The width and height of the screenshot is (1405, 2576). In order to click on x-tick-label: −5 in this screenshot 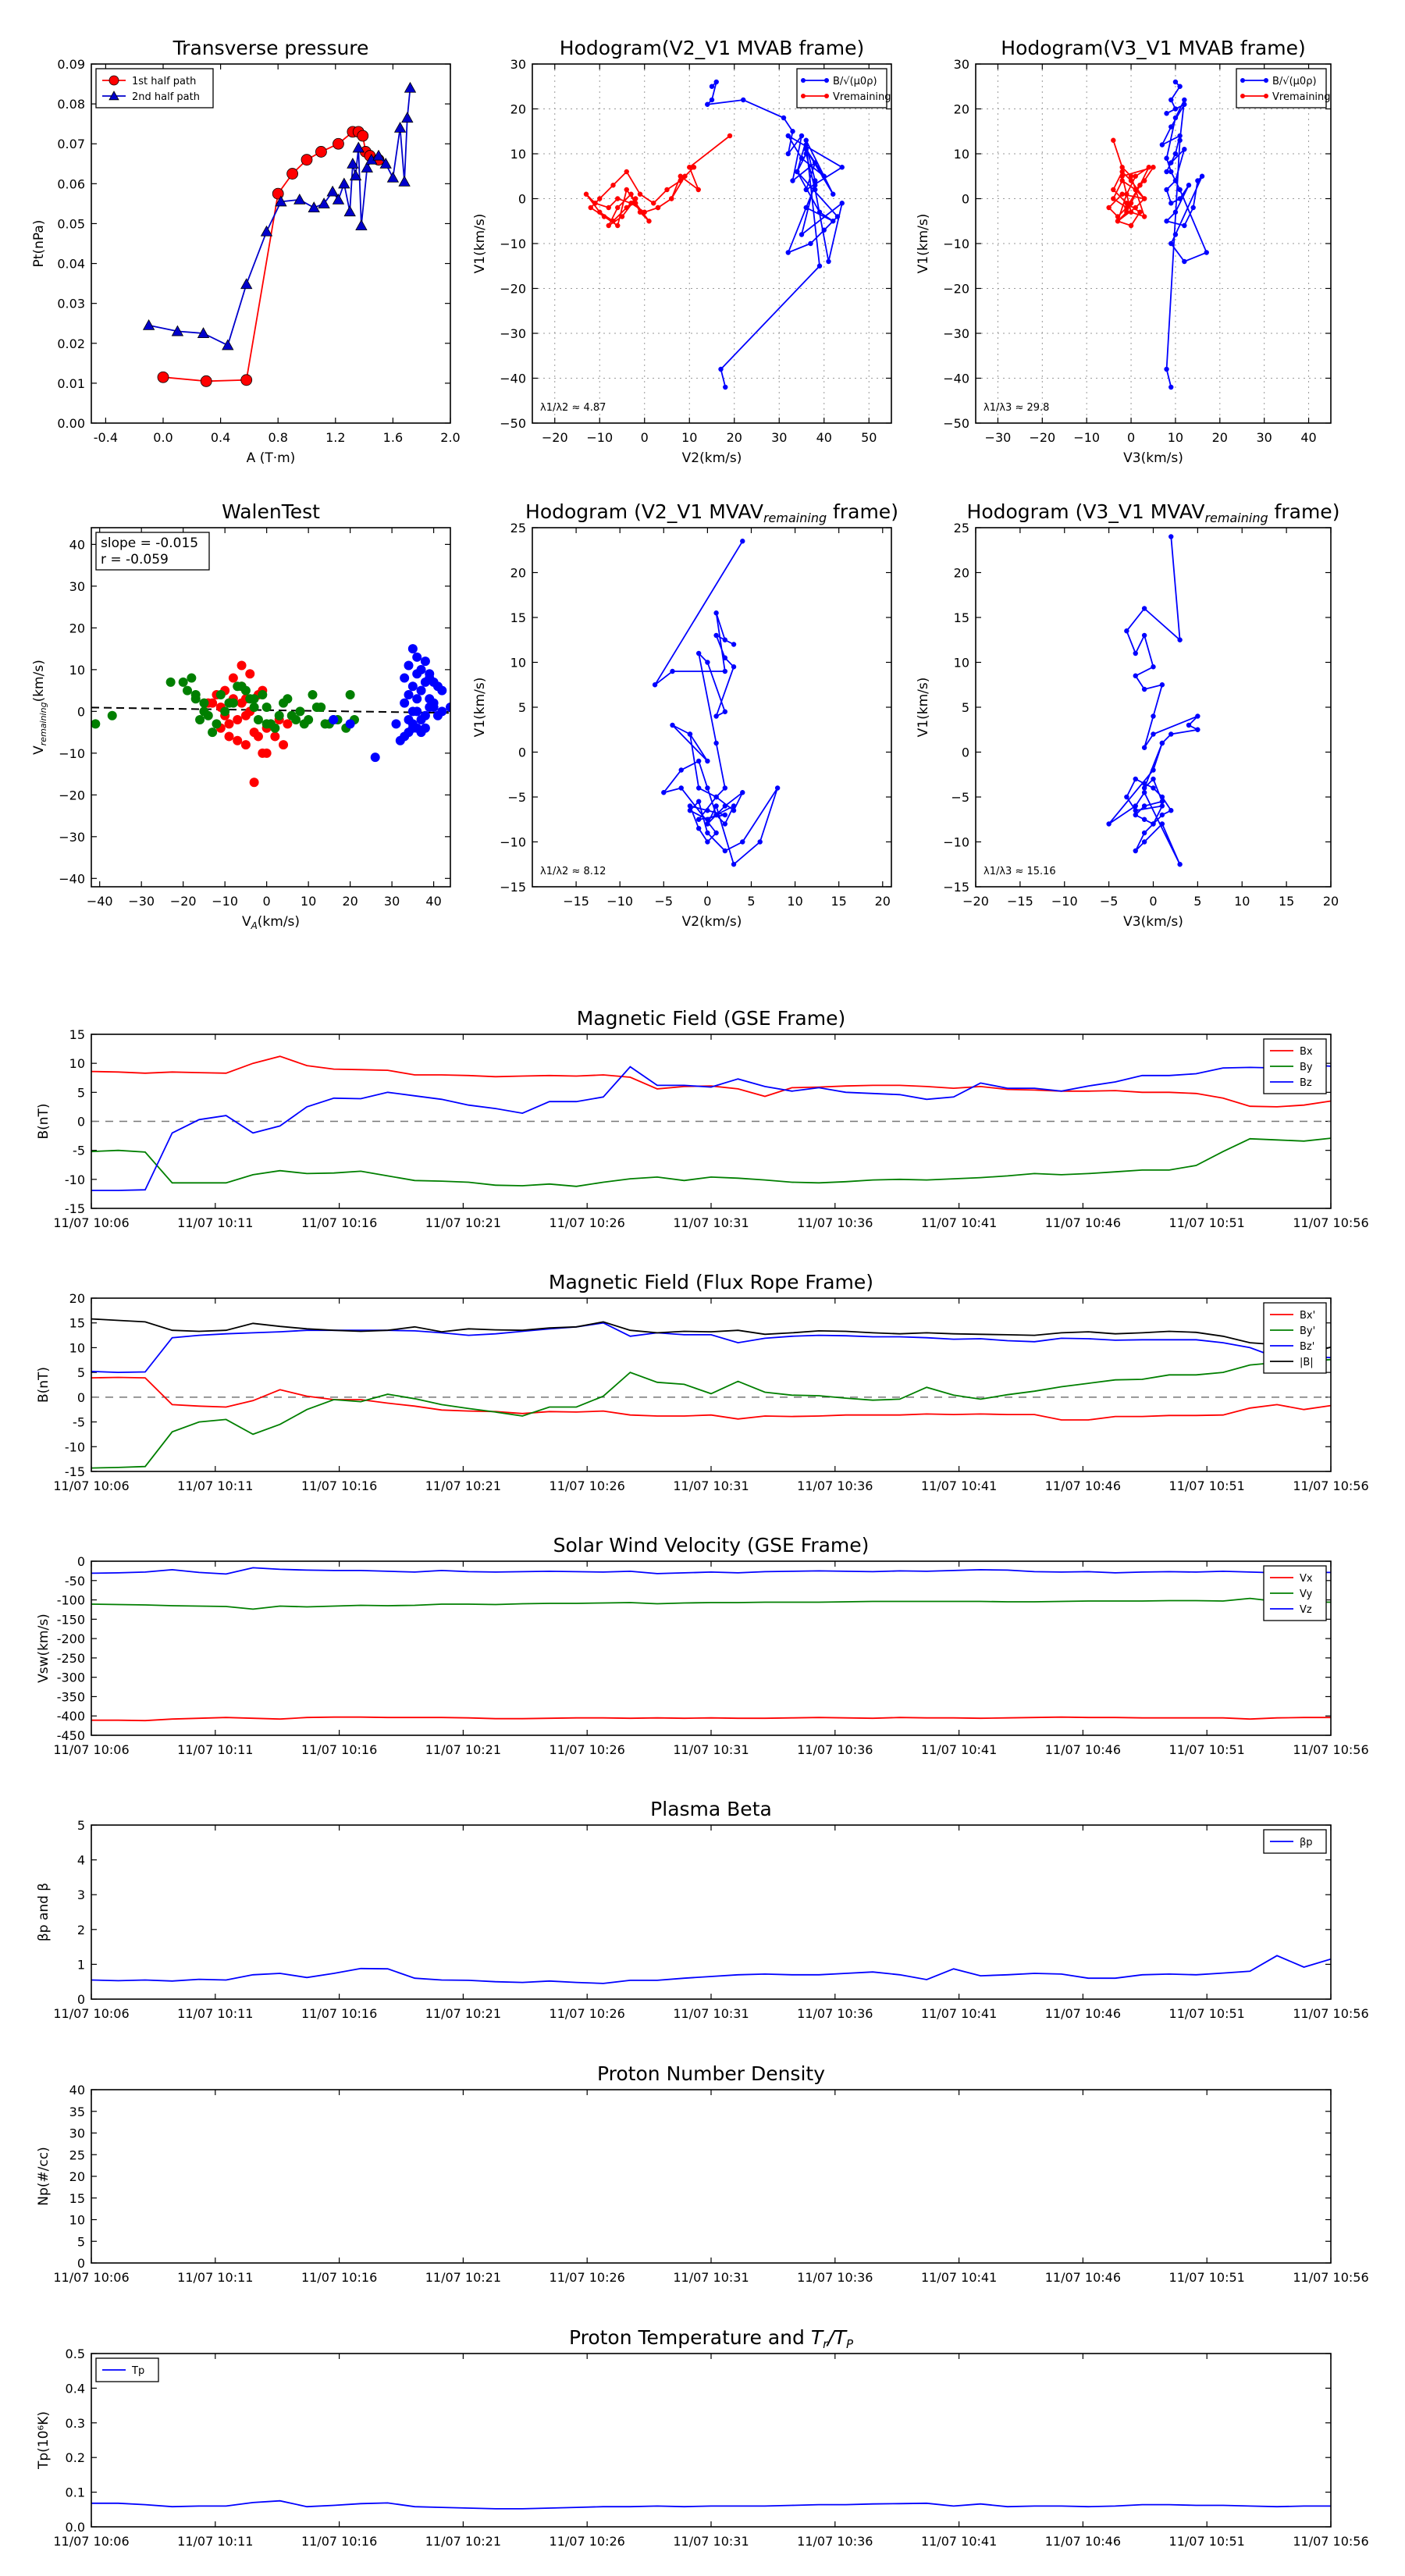, I will do `click(663, 901)`.